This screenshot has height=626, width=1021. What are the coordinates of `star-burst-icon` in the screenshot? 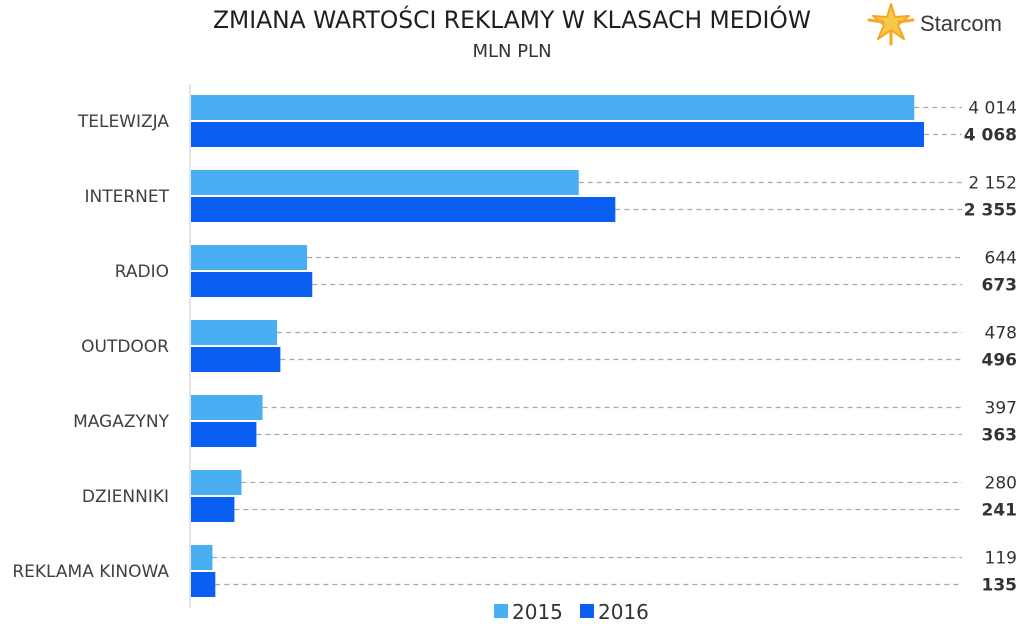 It's located at (891, 24).